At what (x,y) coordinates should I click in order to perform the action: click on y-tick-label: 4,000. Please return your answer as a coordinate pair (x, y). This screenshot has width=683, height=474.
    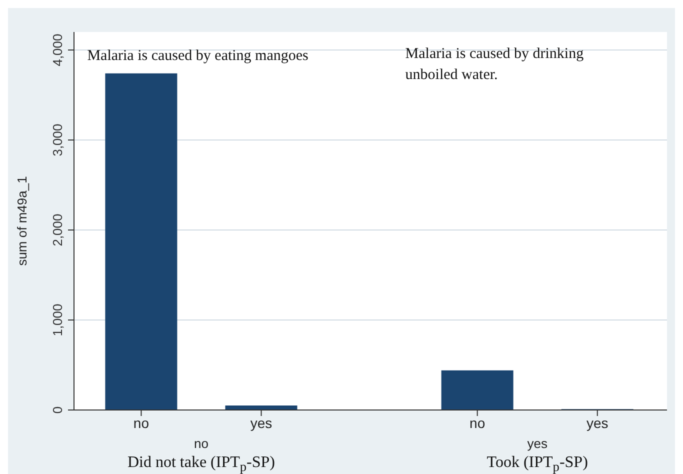
    Looking at the image, I should click on (57, 50).